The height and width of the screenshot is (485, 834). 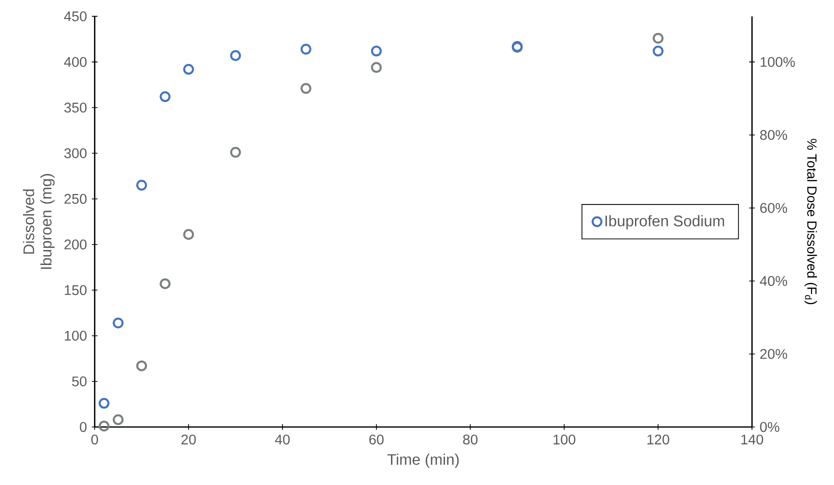 I want to click on y-tick-label: 0, so click(x=83, y=427).